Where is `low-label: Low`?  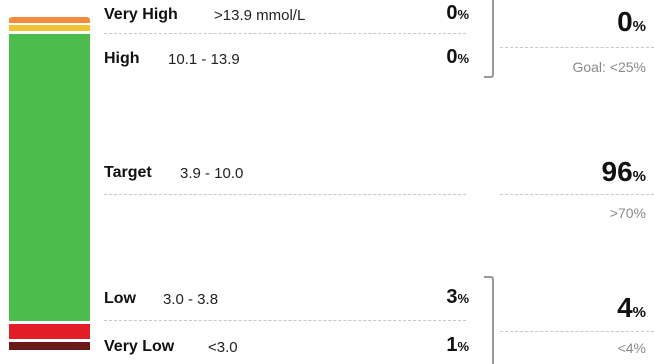
low-label: Low is located at coordinates (120, 298).